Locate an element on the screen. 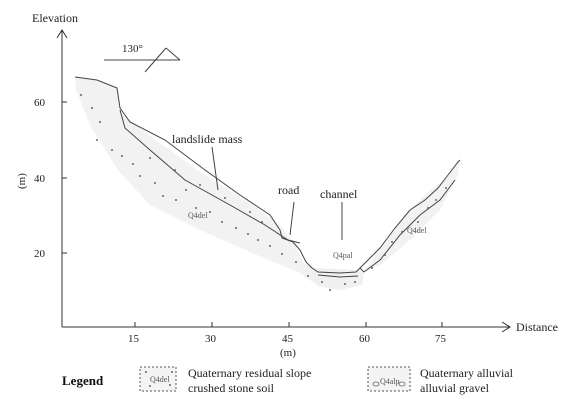 This screenshot has height=399, width=570. y-axis-arrow is located at coordinates (62, 34).